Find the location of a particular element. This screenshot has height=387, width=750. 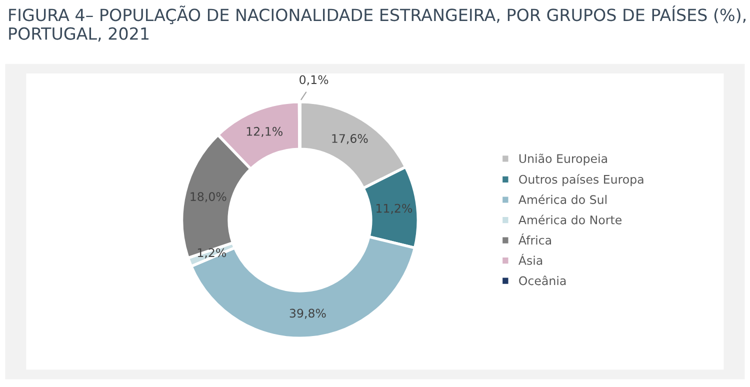

legend-label: Ásia is located at coordinates (530, 259).